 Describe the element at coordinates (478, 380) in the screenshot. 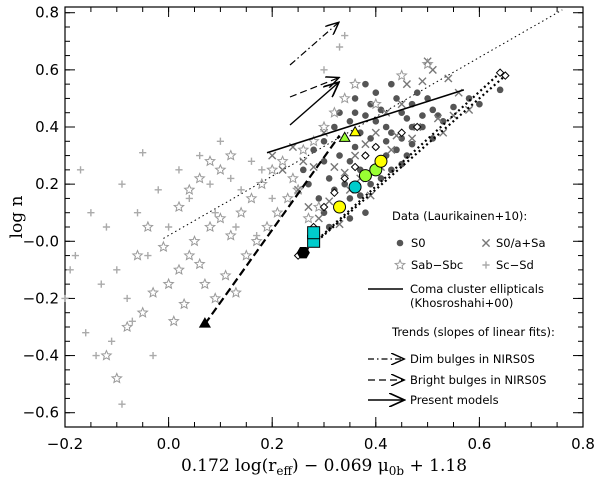

I see `legend-bright-label: Bright bulges in NIRS0S` at that location.